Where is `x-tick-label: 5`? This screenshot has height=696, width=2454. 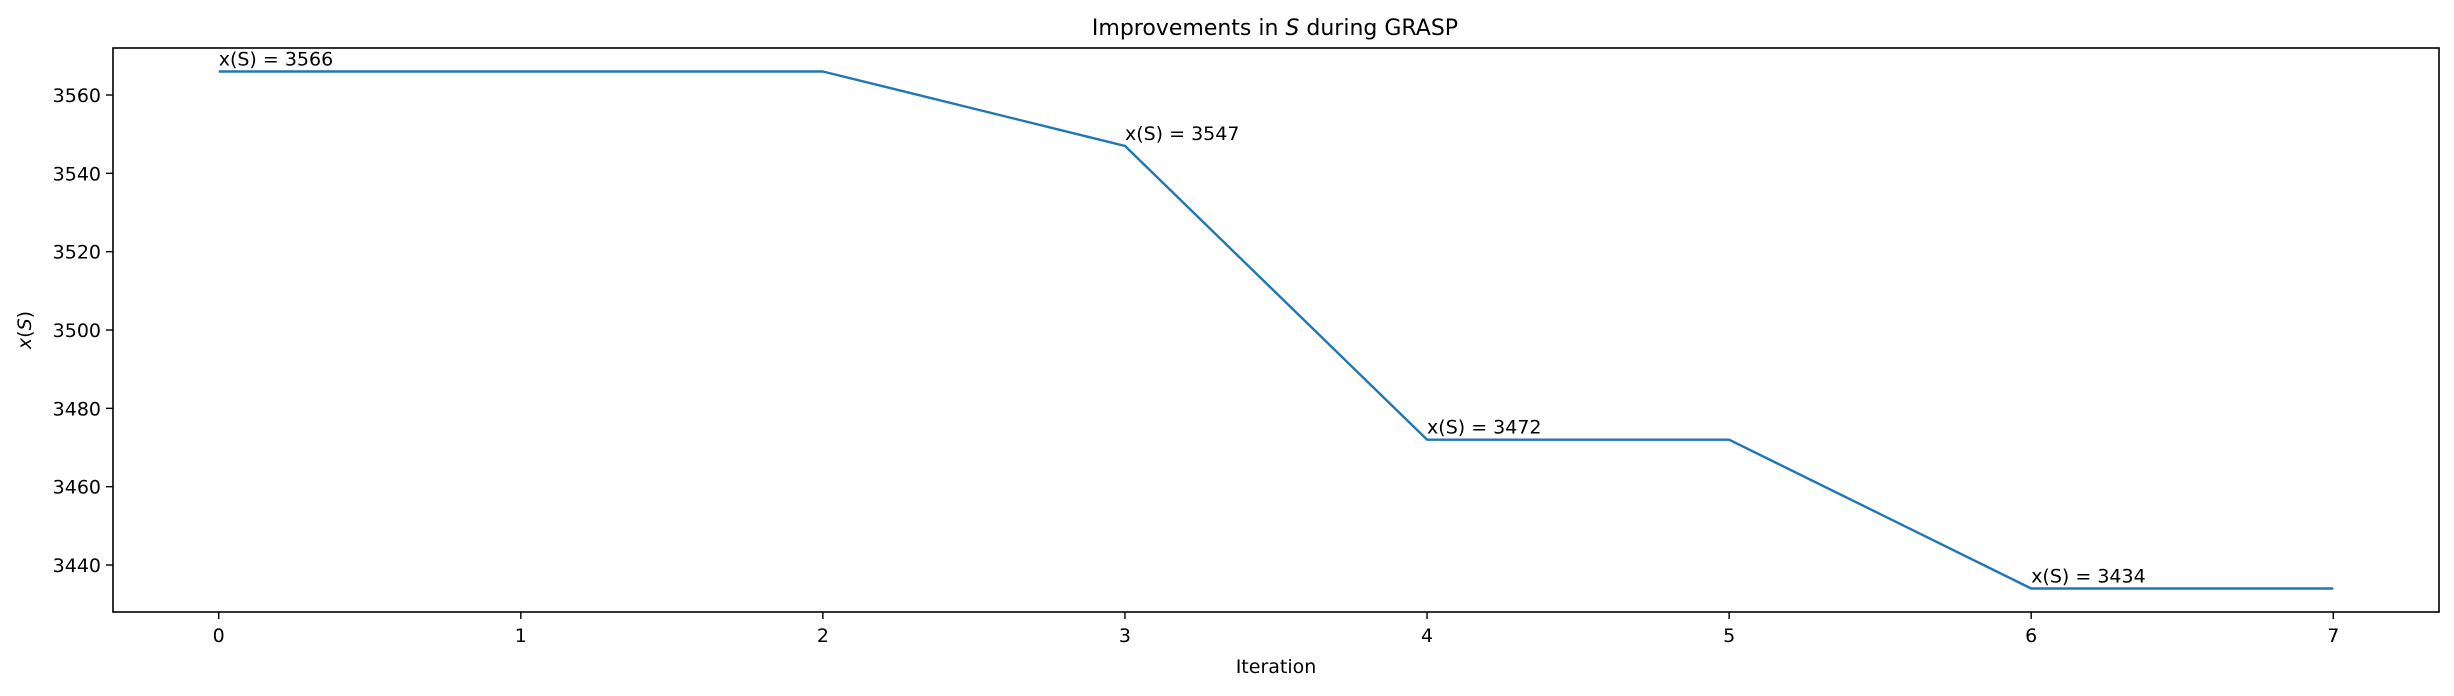
x-tick-label: 5 is located at coordinates (1729, 636).